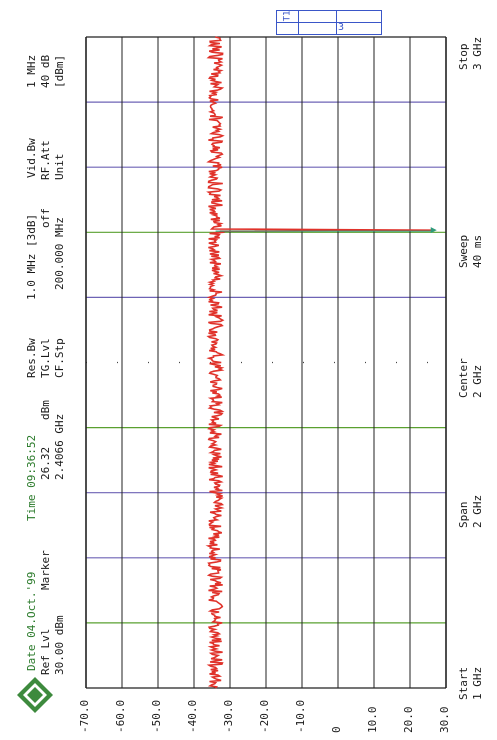 This screenshot has width=497, height=740. I want to click on rohde-schwarz-logo, so click(35, 695).